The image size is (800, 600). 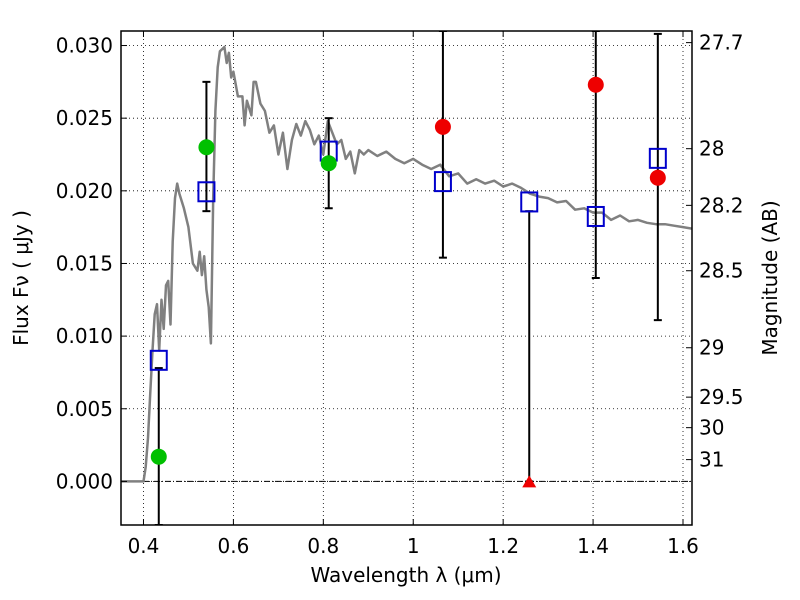 I want to click on y-axis-title: Flux Fν ( μJy ), so click(x=21, y=278).